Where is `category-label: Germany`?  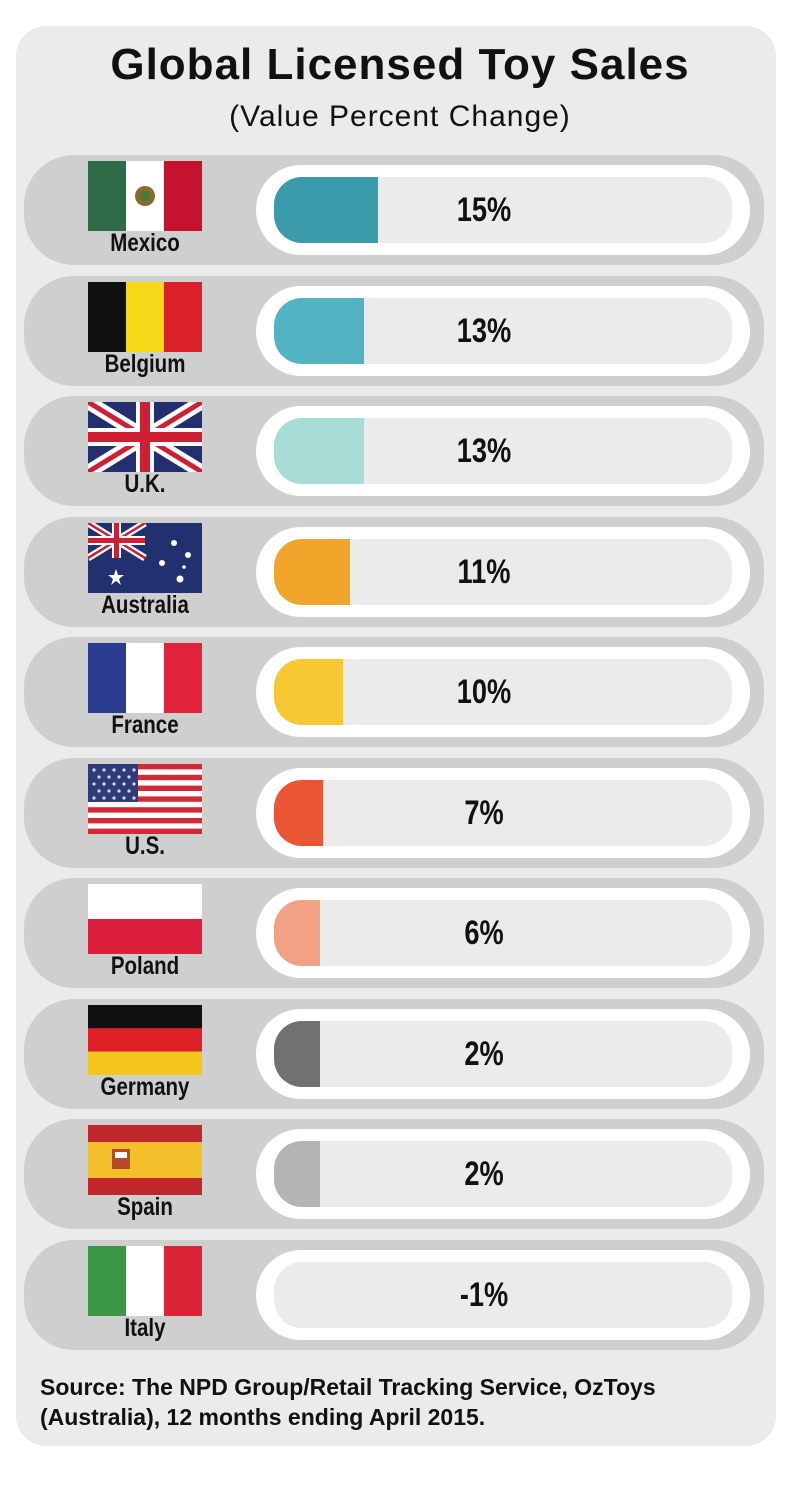
category-label: Germany is located at coordinates (145, 1086).